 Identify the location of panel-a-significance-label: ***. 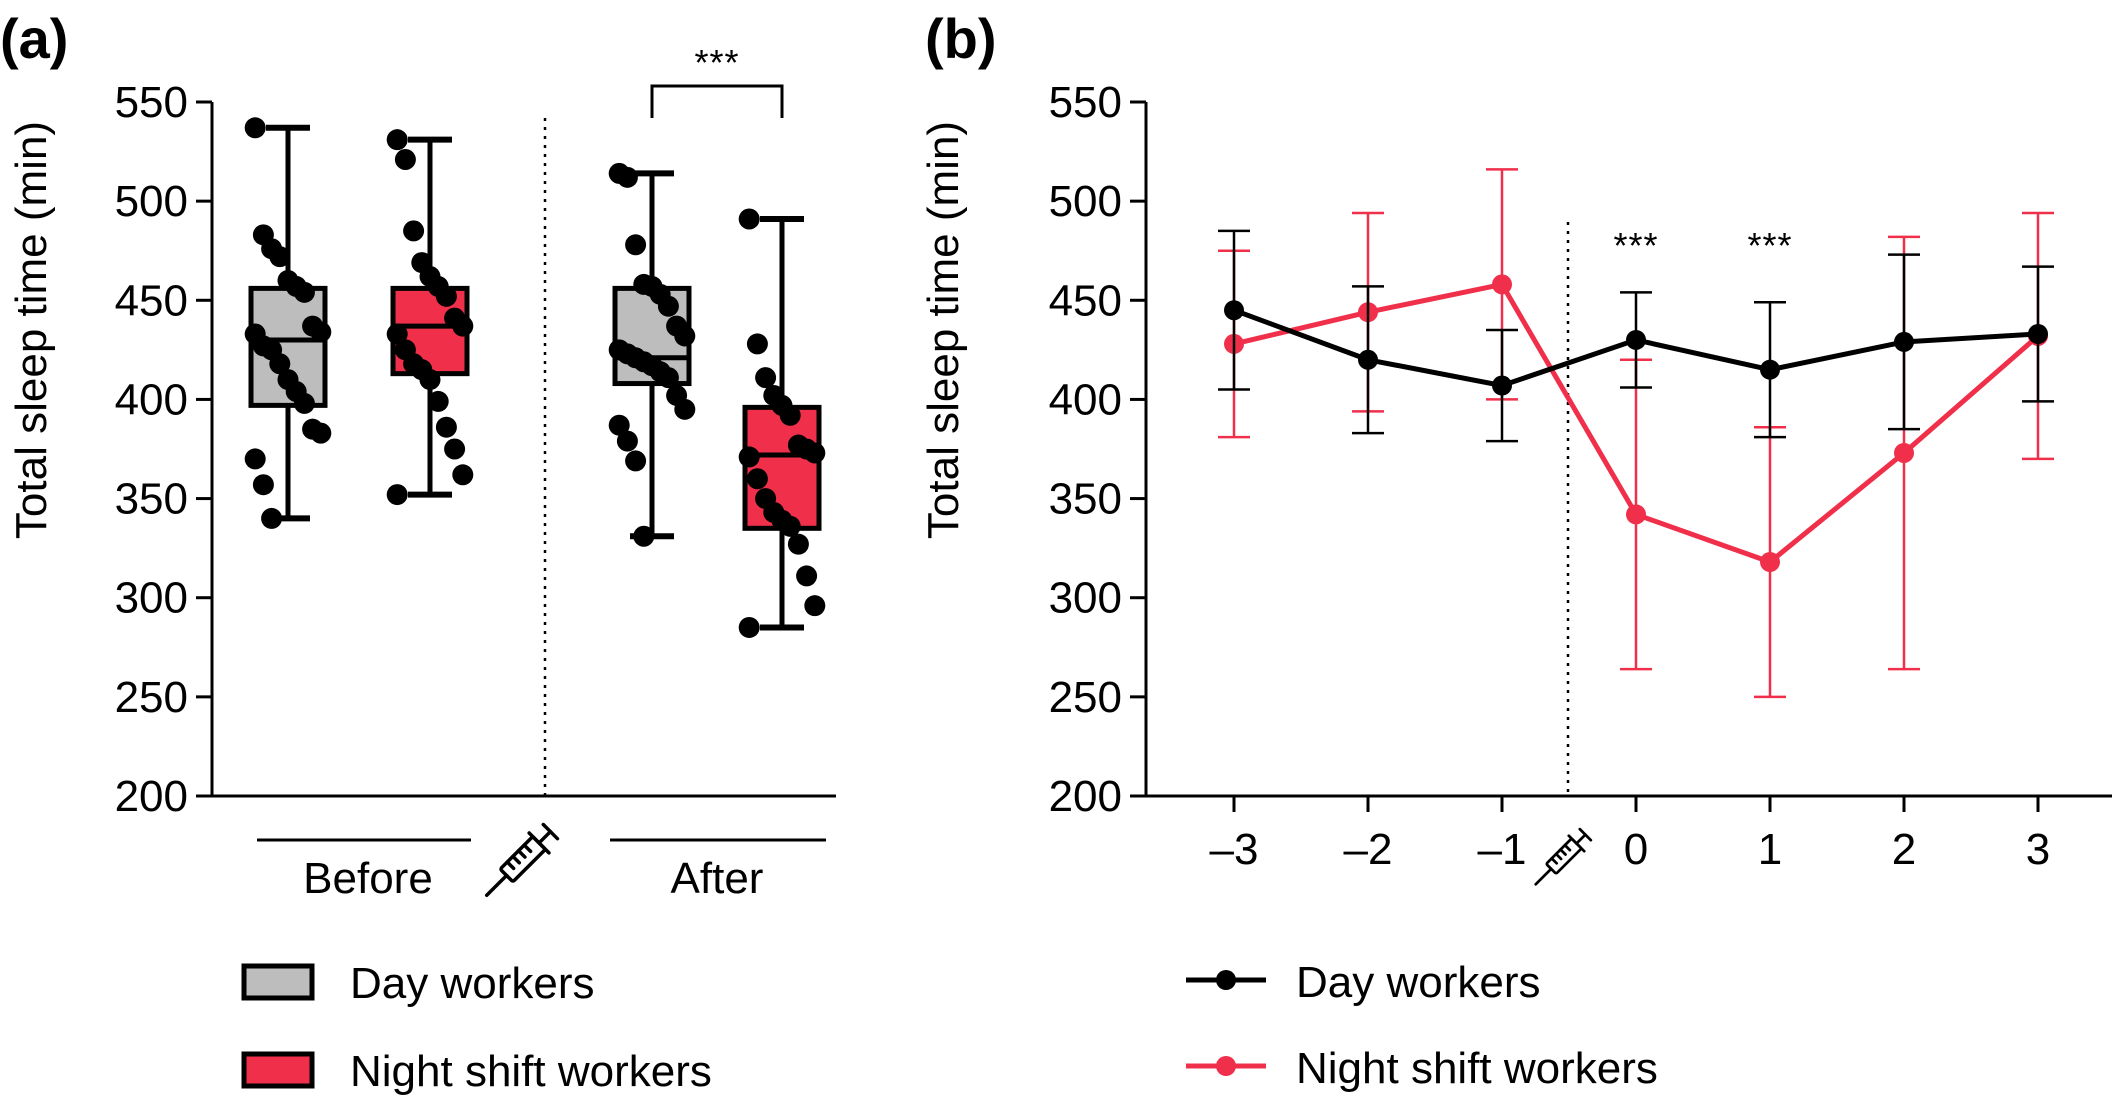
(716, 62).